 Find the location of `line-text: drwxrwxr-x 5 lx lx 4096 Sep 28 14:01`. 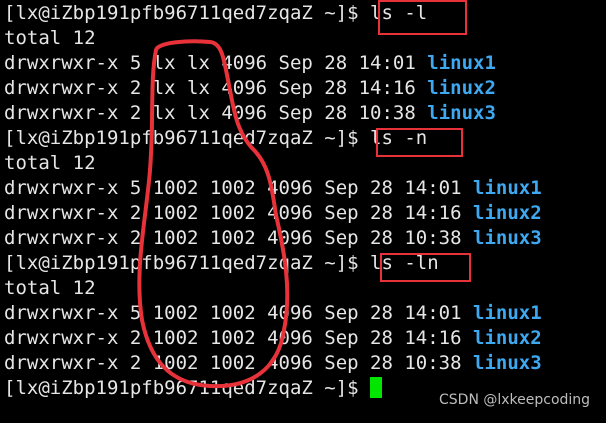

line-text: drwxrwxr-x 5 lx lx 4096 Sep 28 14:01 is located at coordinates (216, 63).